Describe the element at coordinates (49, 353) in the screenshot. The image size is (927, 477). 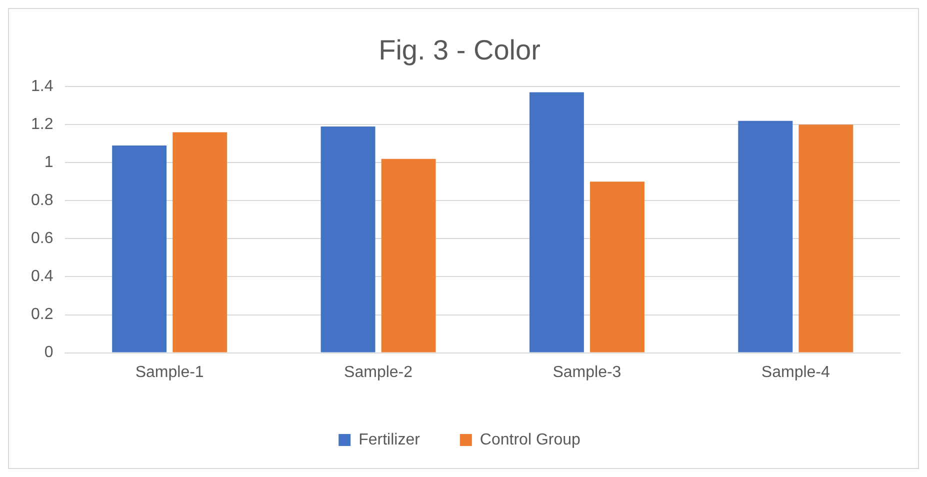
I see `y-tick-label: 0` at that location.